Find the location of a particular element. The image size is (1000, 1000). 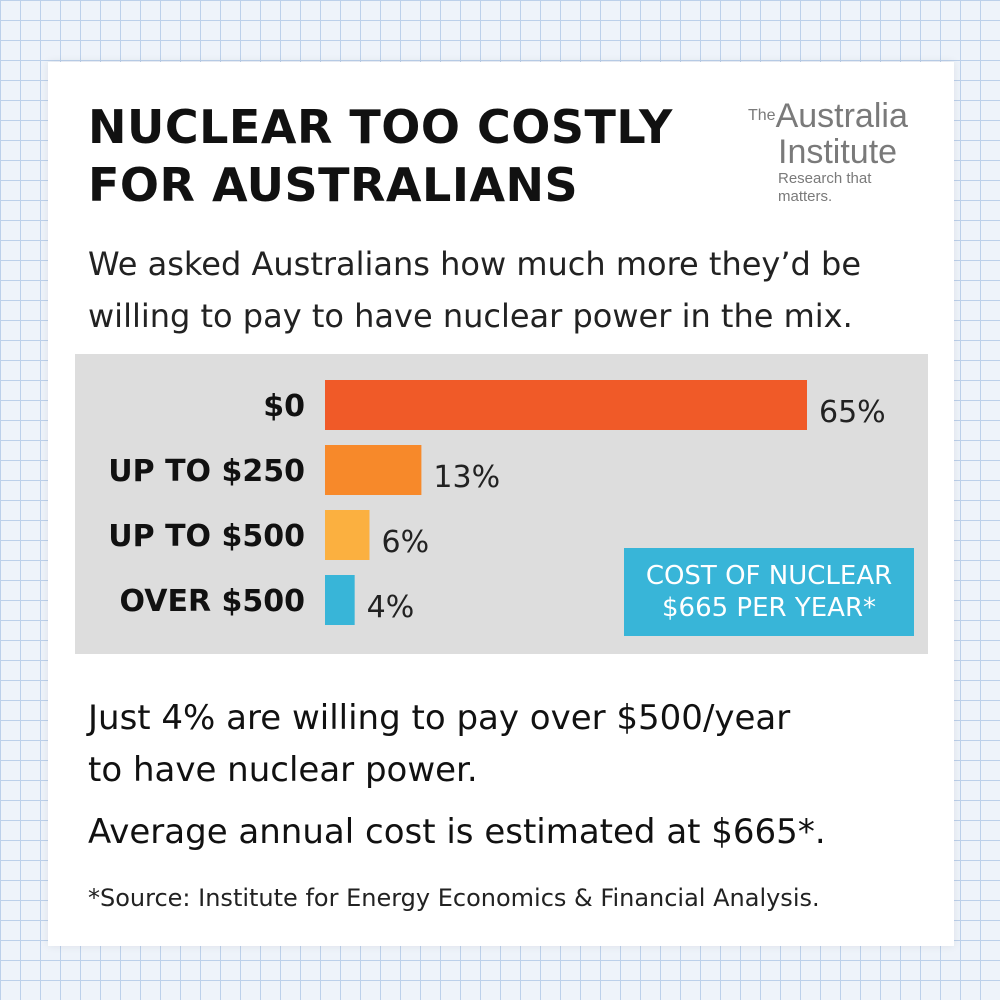

logo-line-2: Institute is located at coordinates (838, 152).